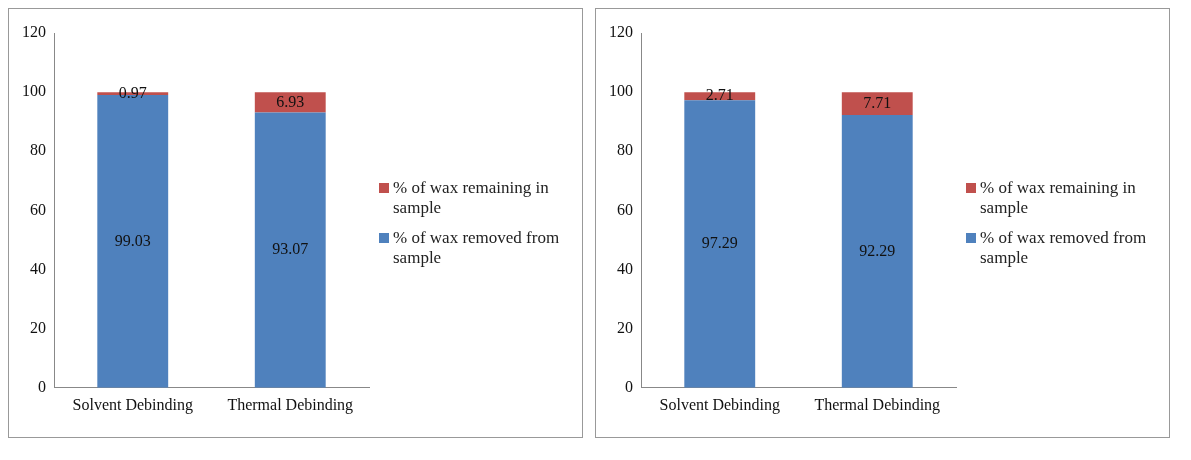 The width and height of the screenshot is (1191, 460). I want to click on data-label: 0.97, so click(132, 92).